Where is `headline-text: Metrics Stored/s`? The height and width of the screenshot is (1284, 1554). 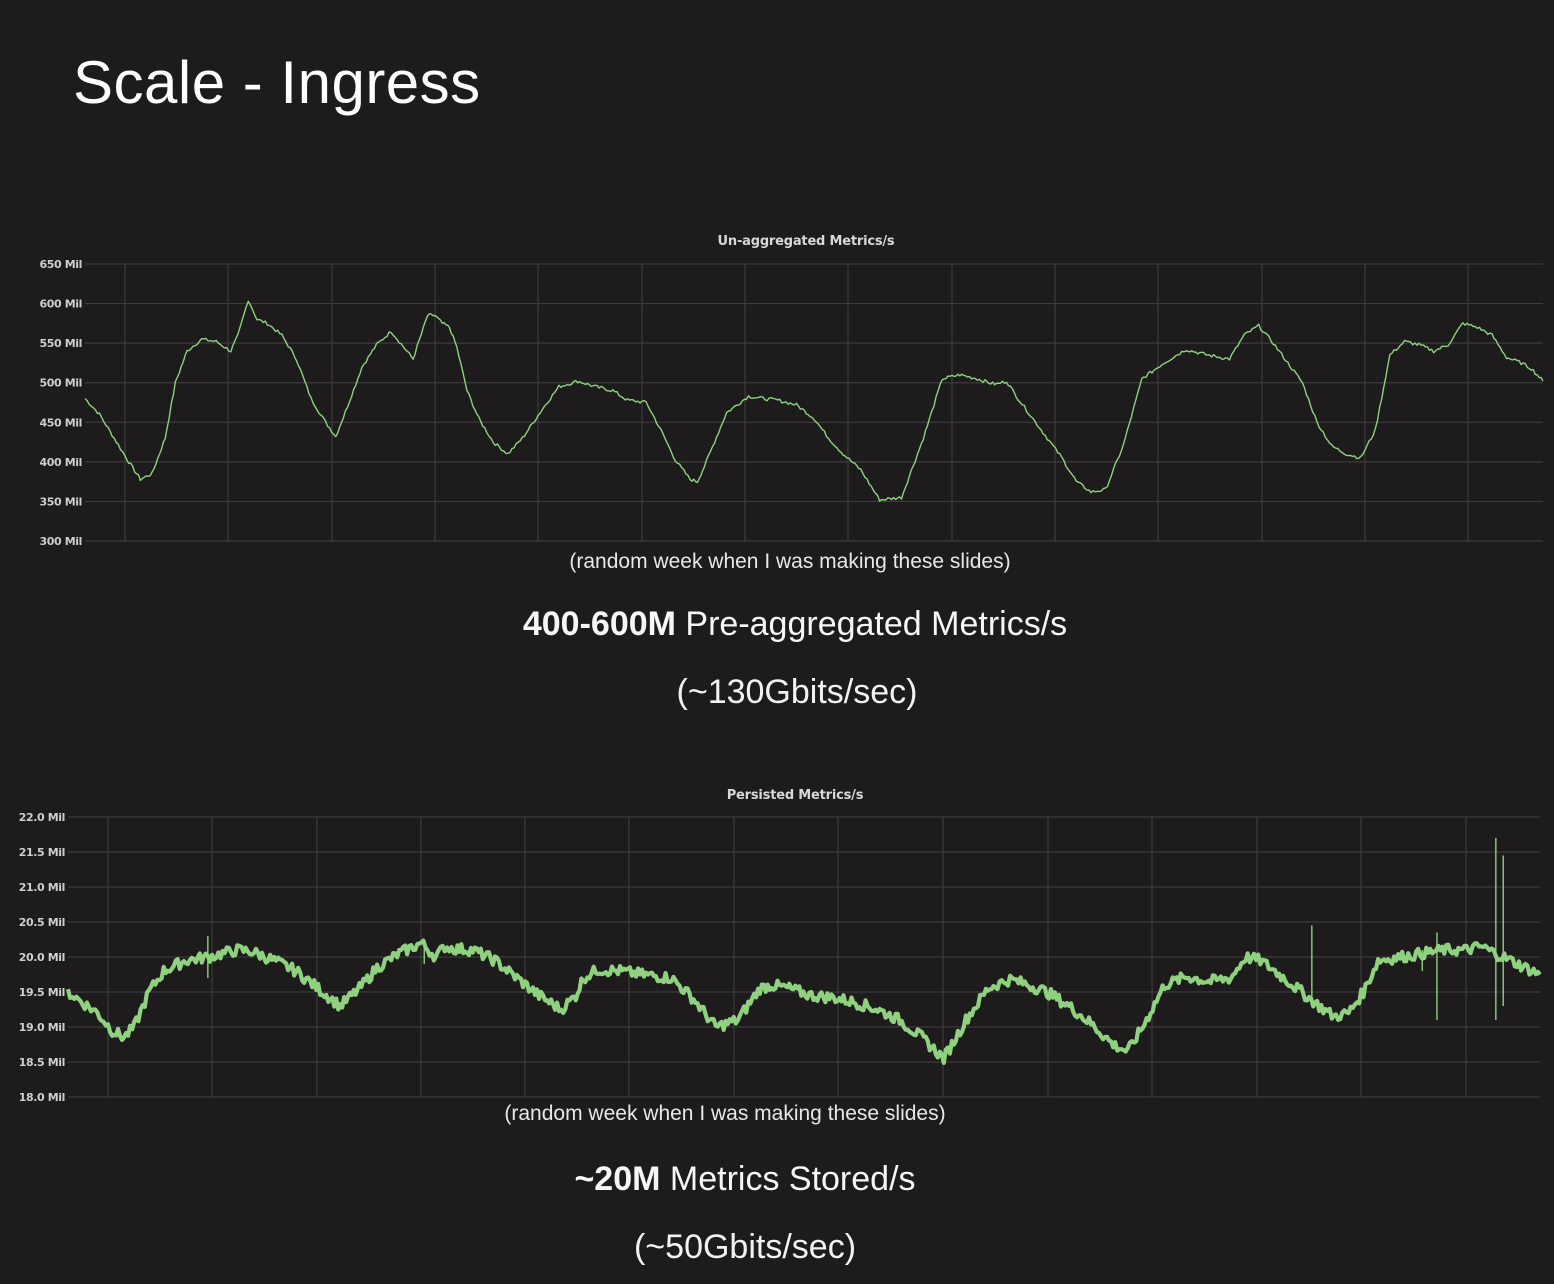 headline-text: Metrics Stored/s is located at coordinates (788, 1179).